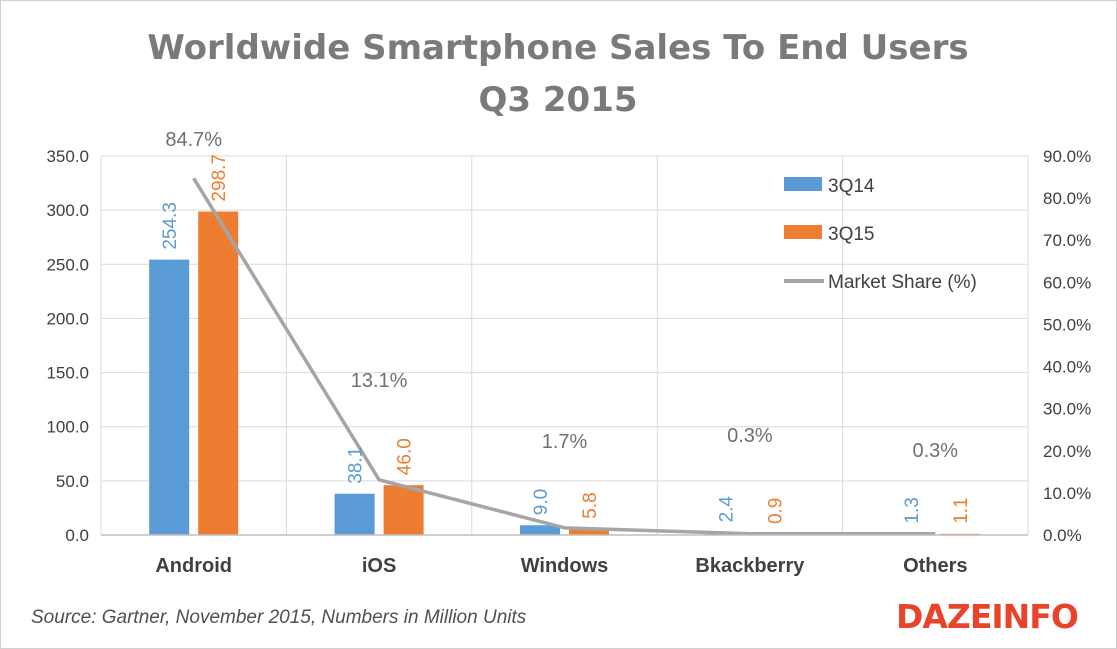 Image resolution: width=1117 pixels, height=649 pixels. What do you see at coordinates (1067, 282) in the screenshot?
I see `right-tick-label: 60.0%` at bounding box center [1067, 282].